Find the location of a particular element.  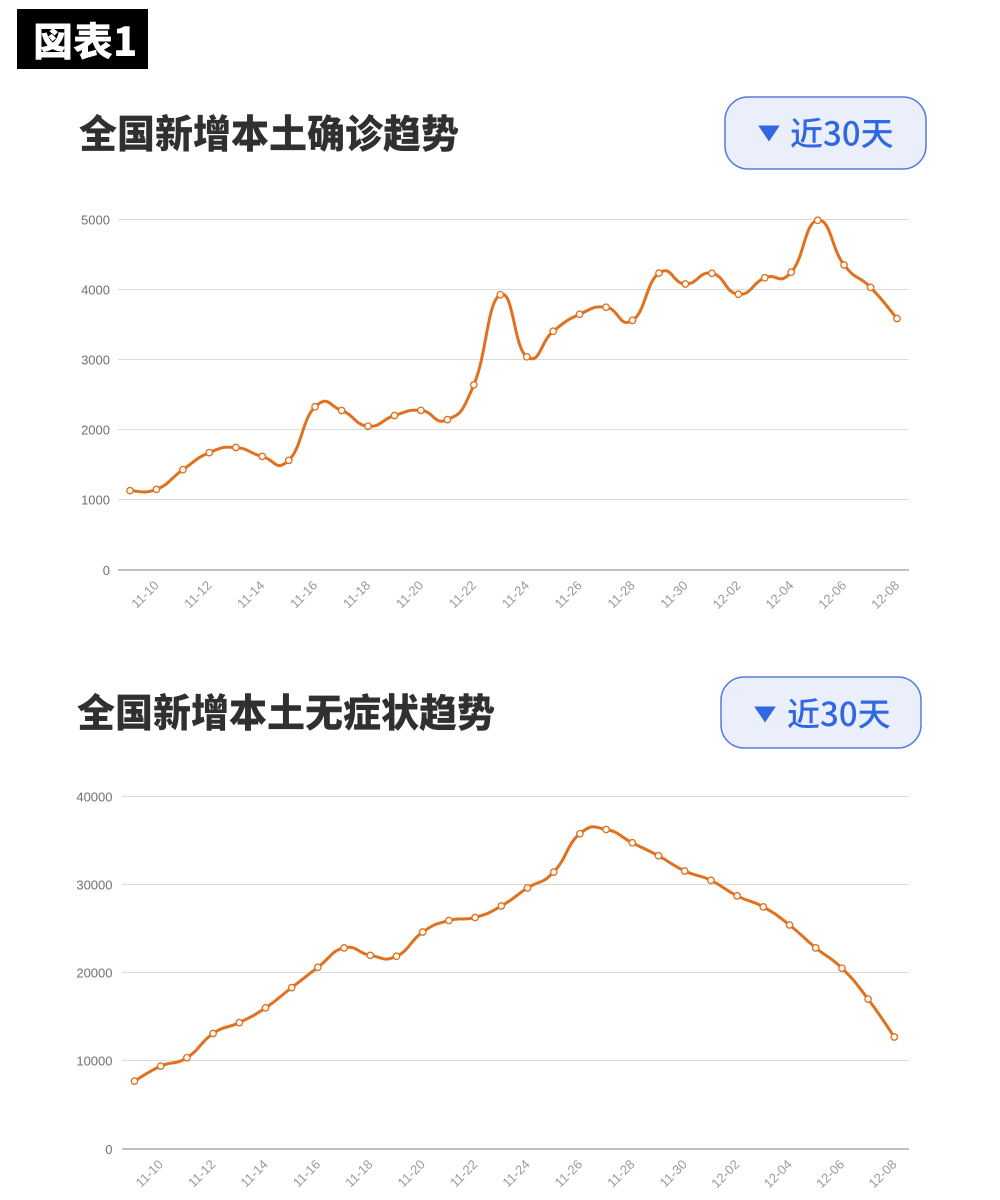

svg-text: 1000 is located at coordinates (95, 500).